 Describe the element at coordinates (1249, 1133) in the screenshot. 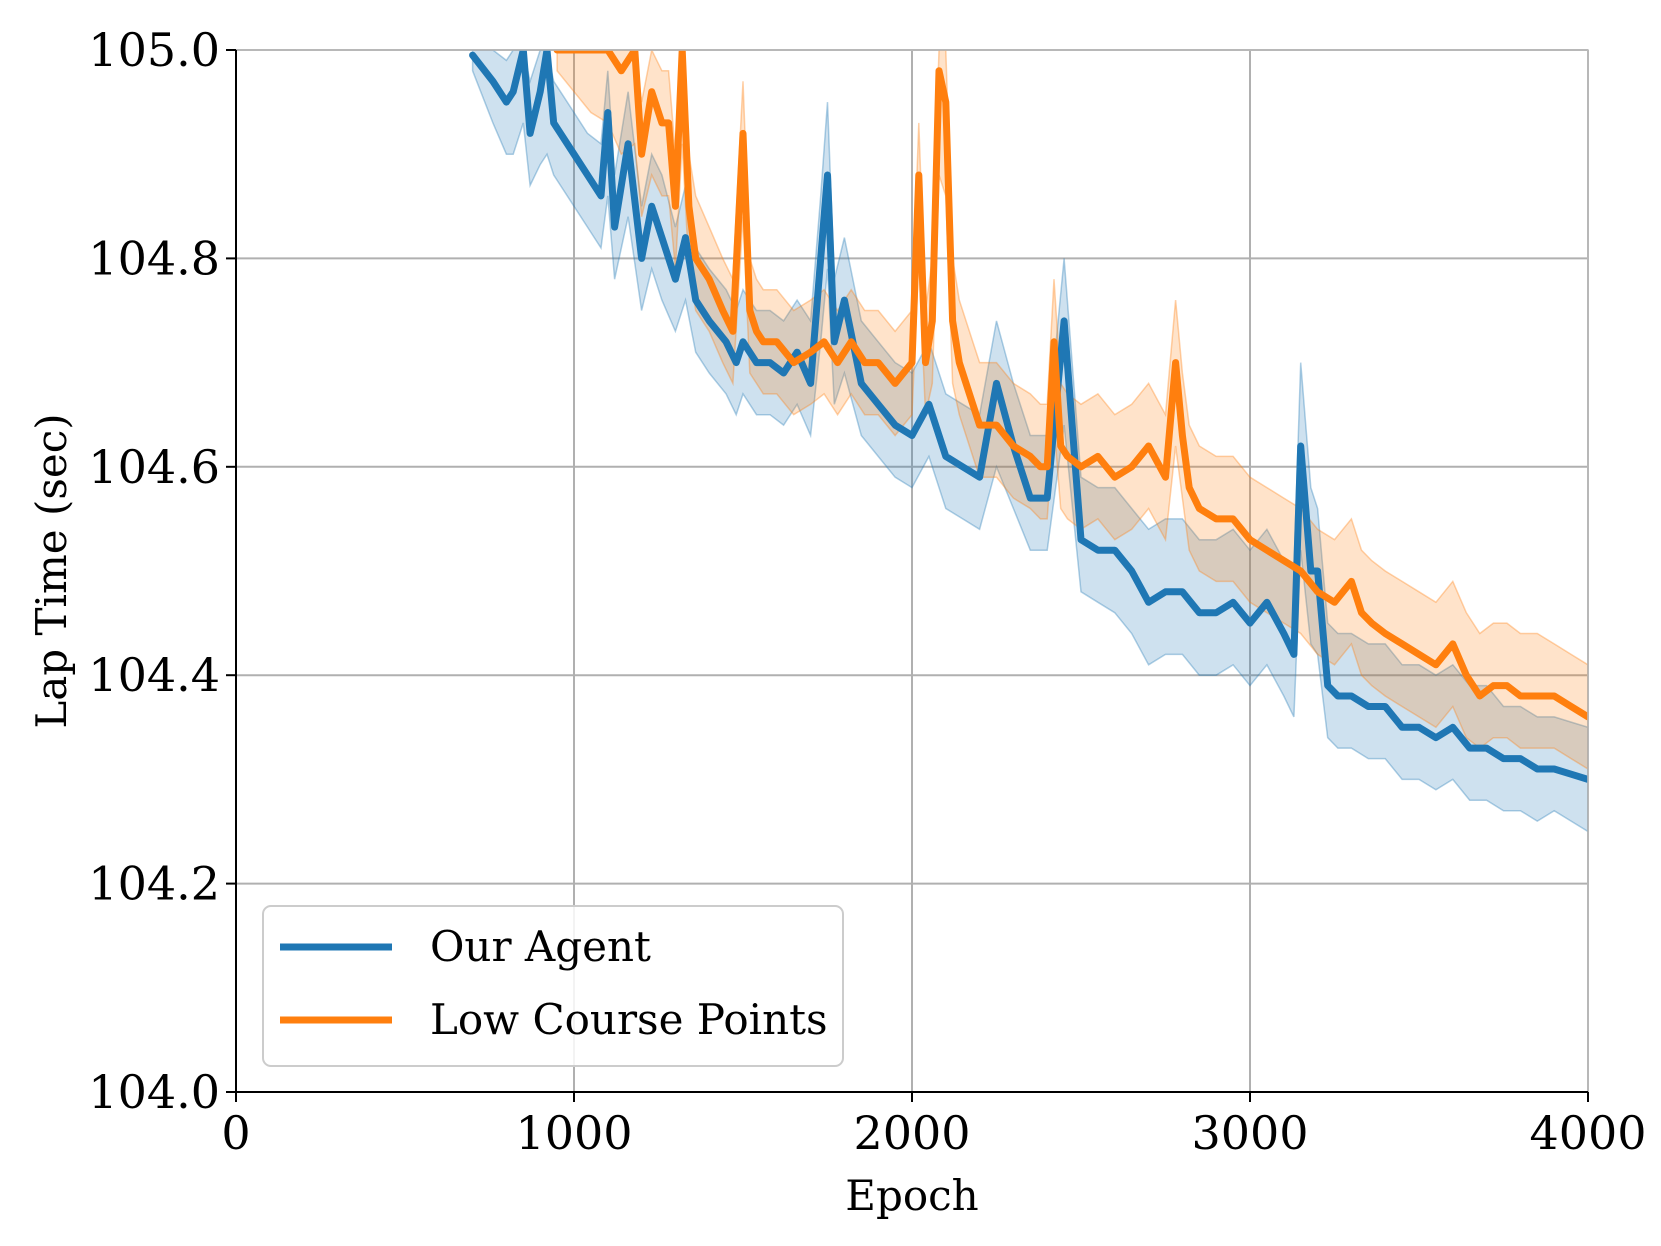

I see `x-tick-label: 3000` at that location.